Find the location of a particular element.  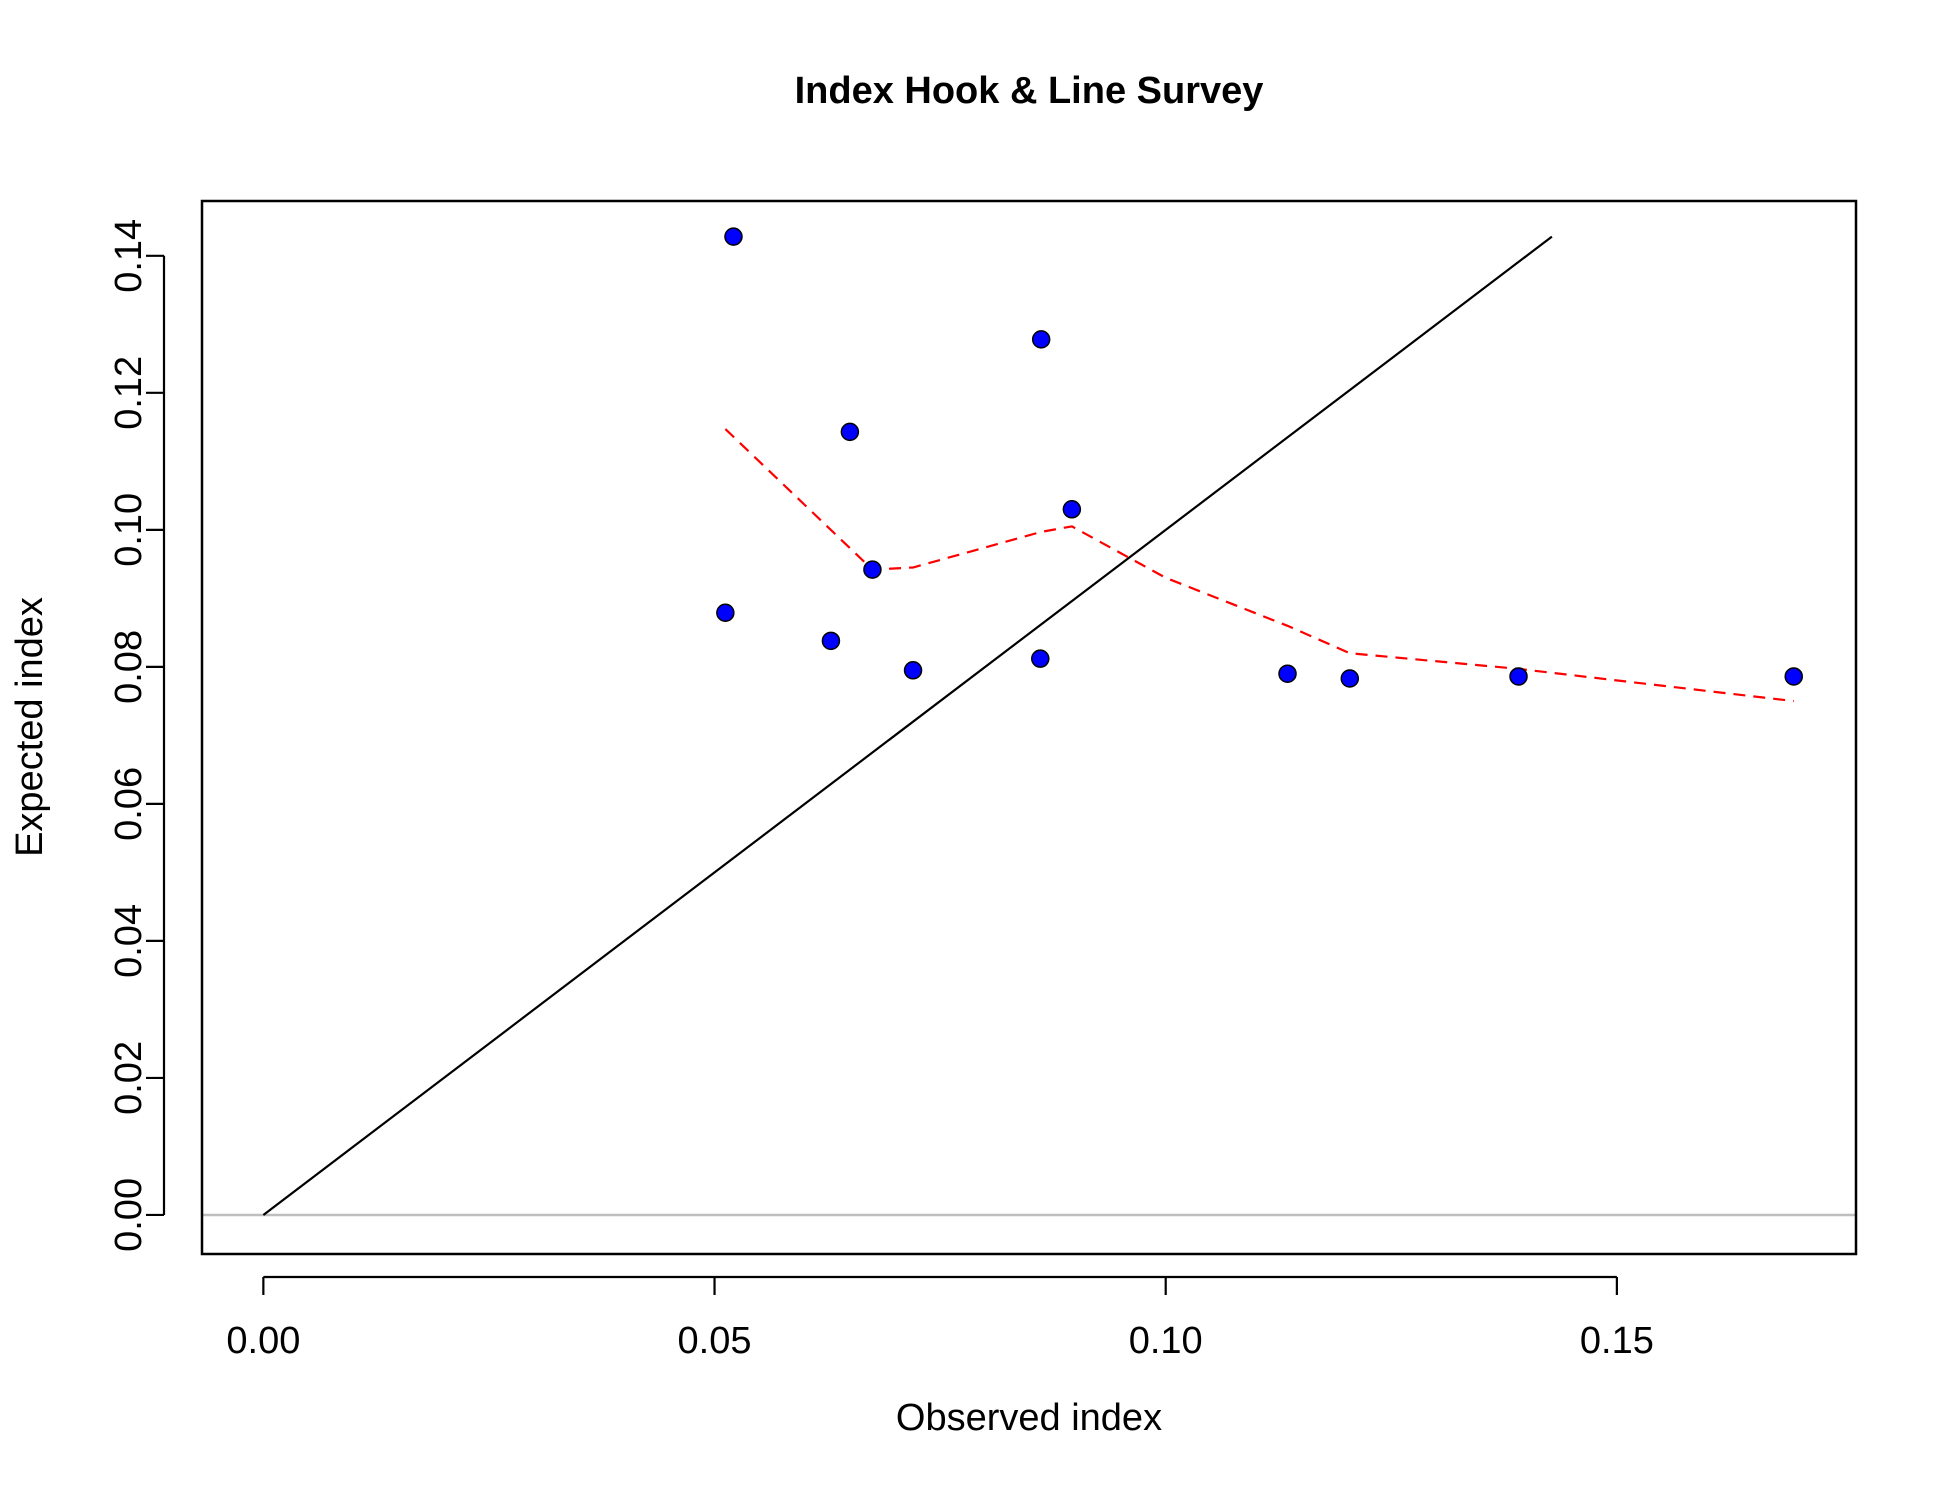

x-axis: 0.00 0.05 0.10 0.15 is located at coordinates (940, 1318).